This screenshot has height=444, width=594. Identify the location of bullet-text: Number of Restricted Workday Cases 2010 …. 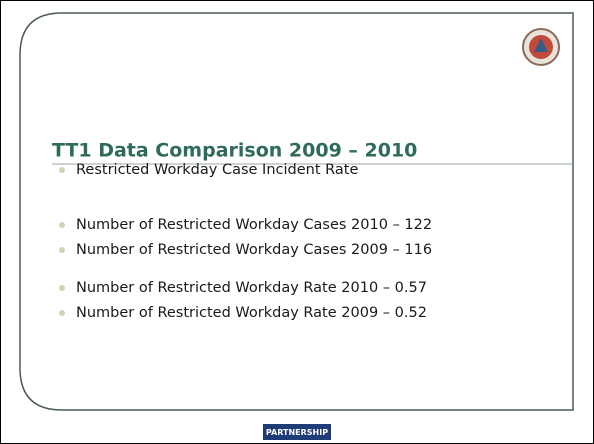
(254, 225).